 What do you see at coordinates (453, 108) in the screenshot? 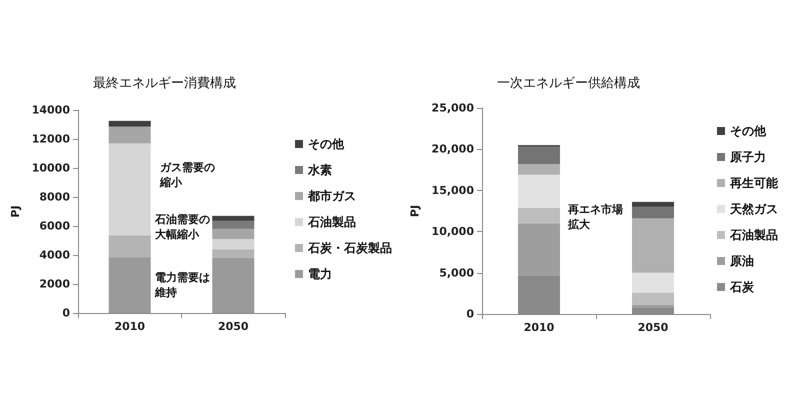
I see `y-tick-label: 25,000` at bounding box center [453, 108].